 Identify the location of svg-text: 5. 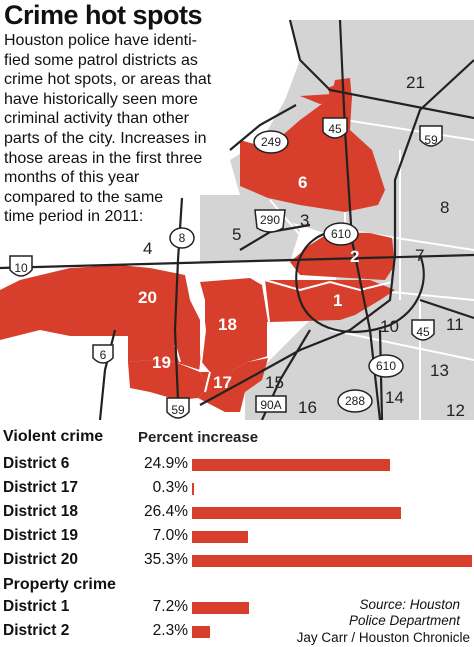
(236, 234).